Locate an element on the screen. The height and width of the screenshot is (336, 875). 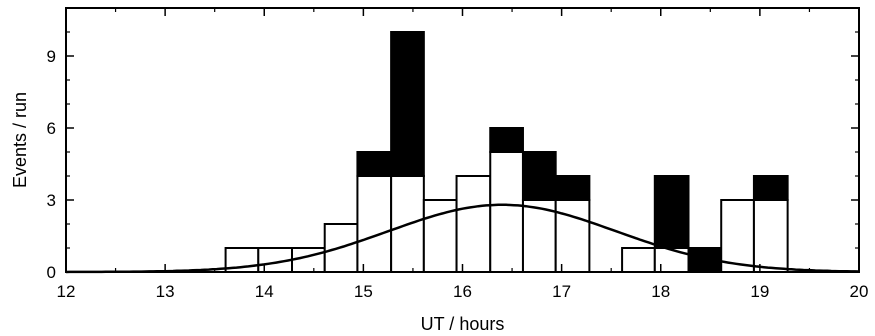
y-tick-label: 3 is located at coordinates (51, 200).